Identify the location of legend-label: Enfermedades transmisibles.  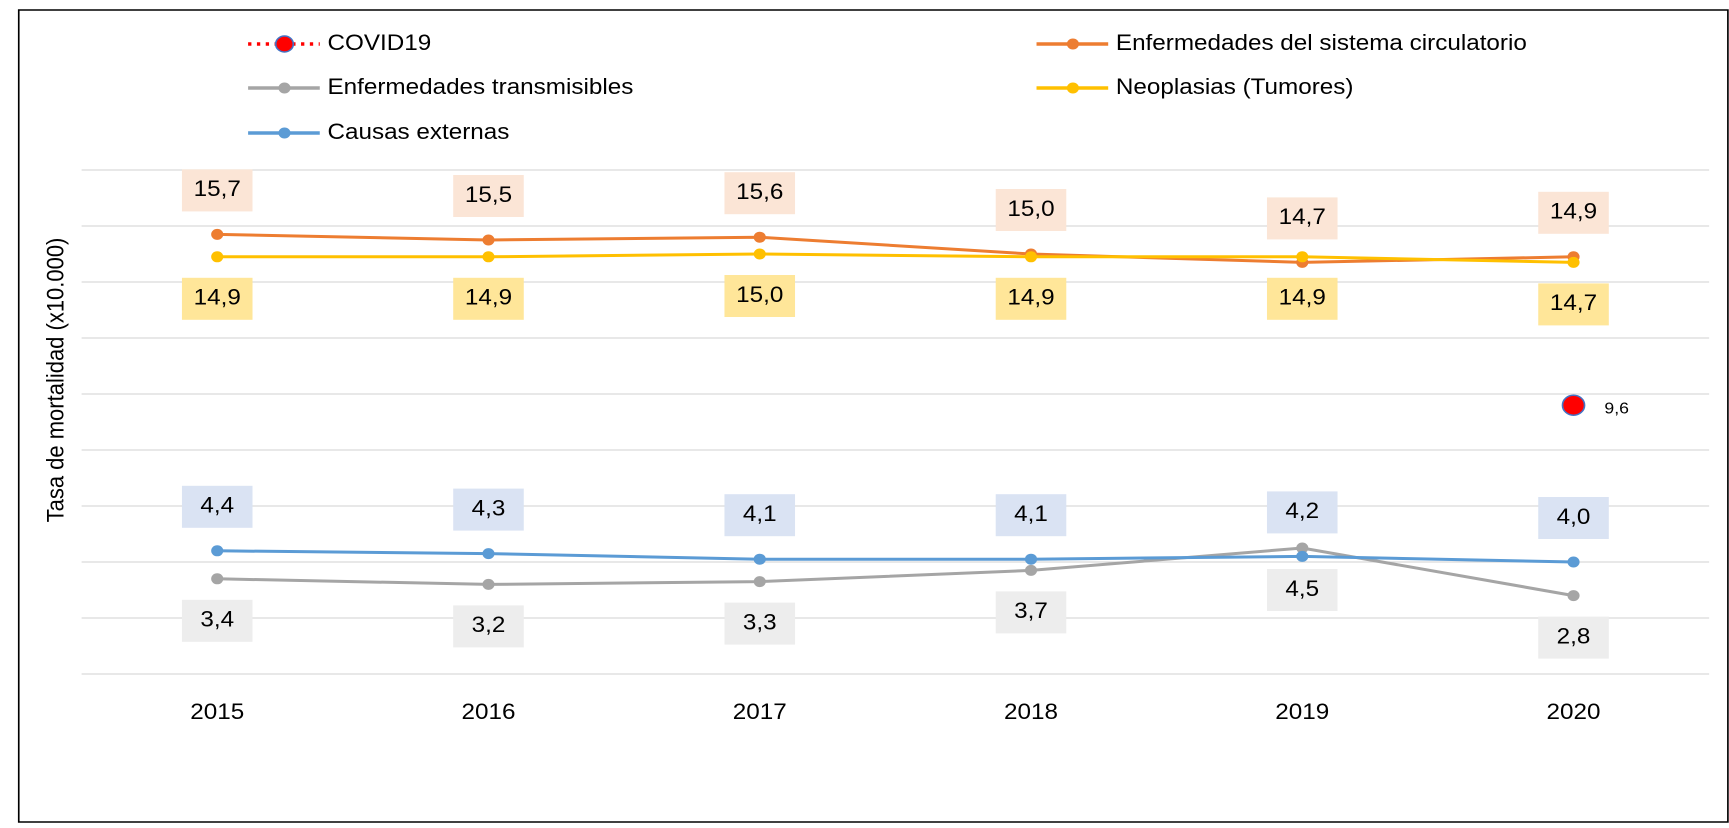
(480, 86).